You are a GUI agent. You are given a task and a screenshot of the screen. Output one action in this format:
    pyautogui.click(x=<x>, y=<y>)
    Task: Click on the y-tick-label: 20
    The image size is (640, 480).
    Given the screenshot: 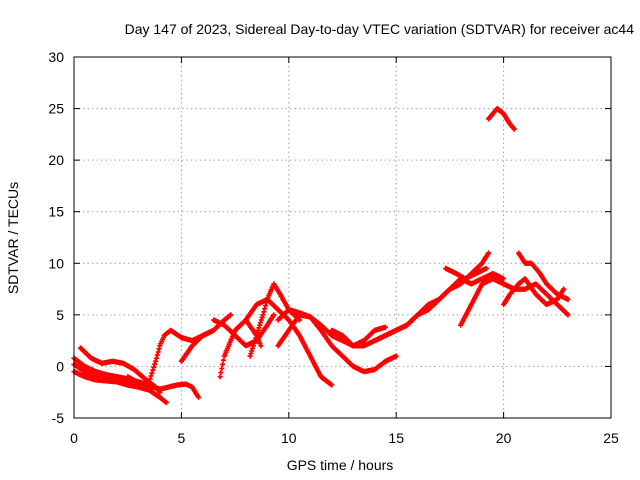 What is the action you would take?
    pyautogui.click(x=56, y=160)
    